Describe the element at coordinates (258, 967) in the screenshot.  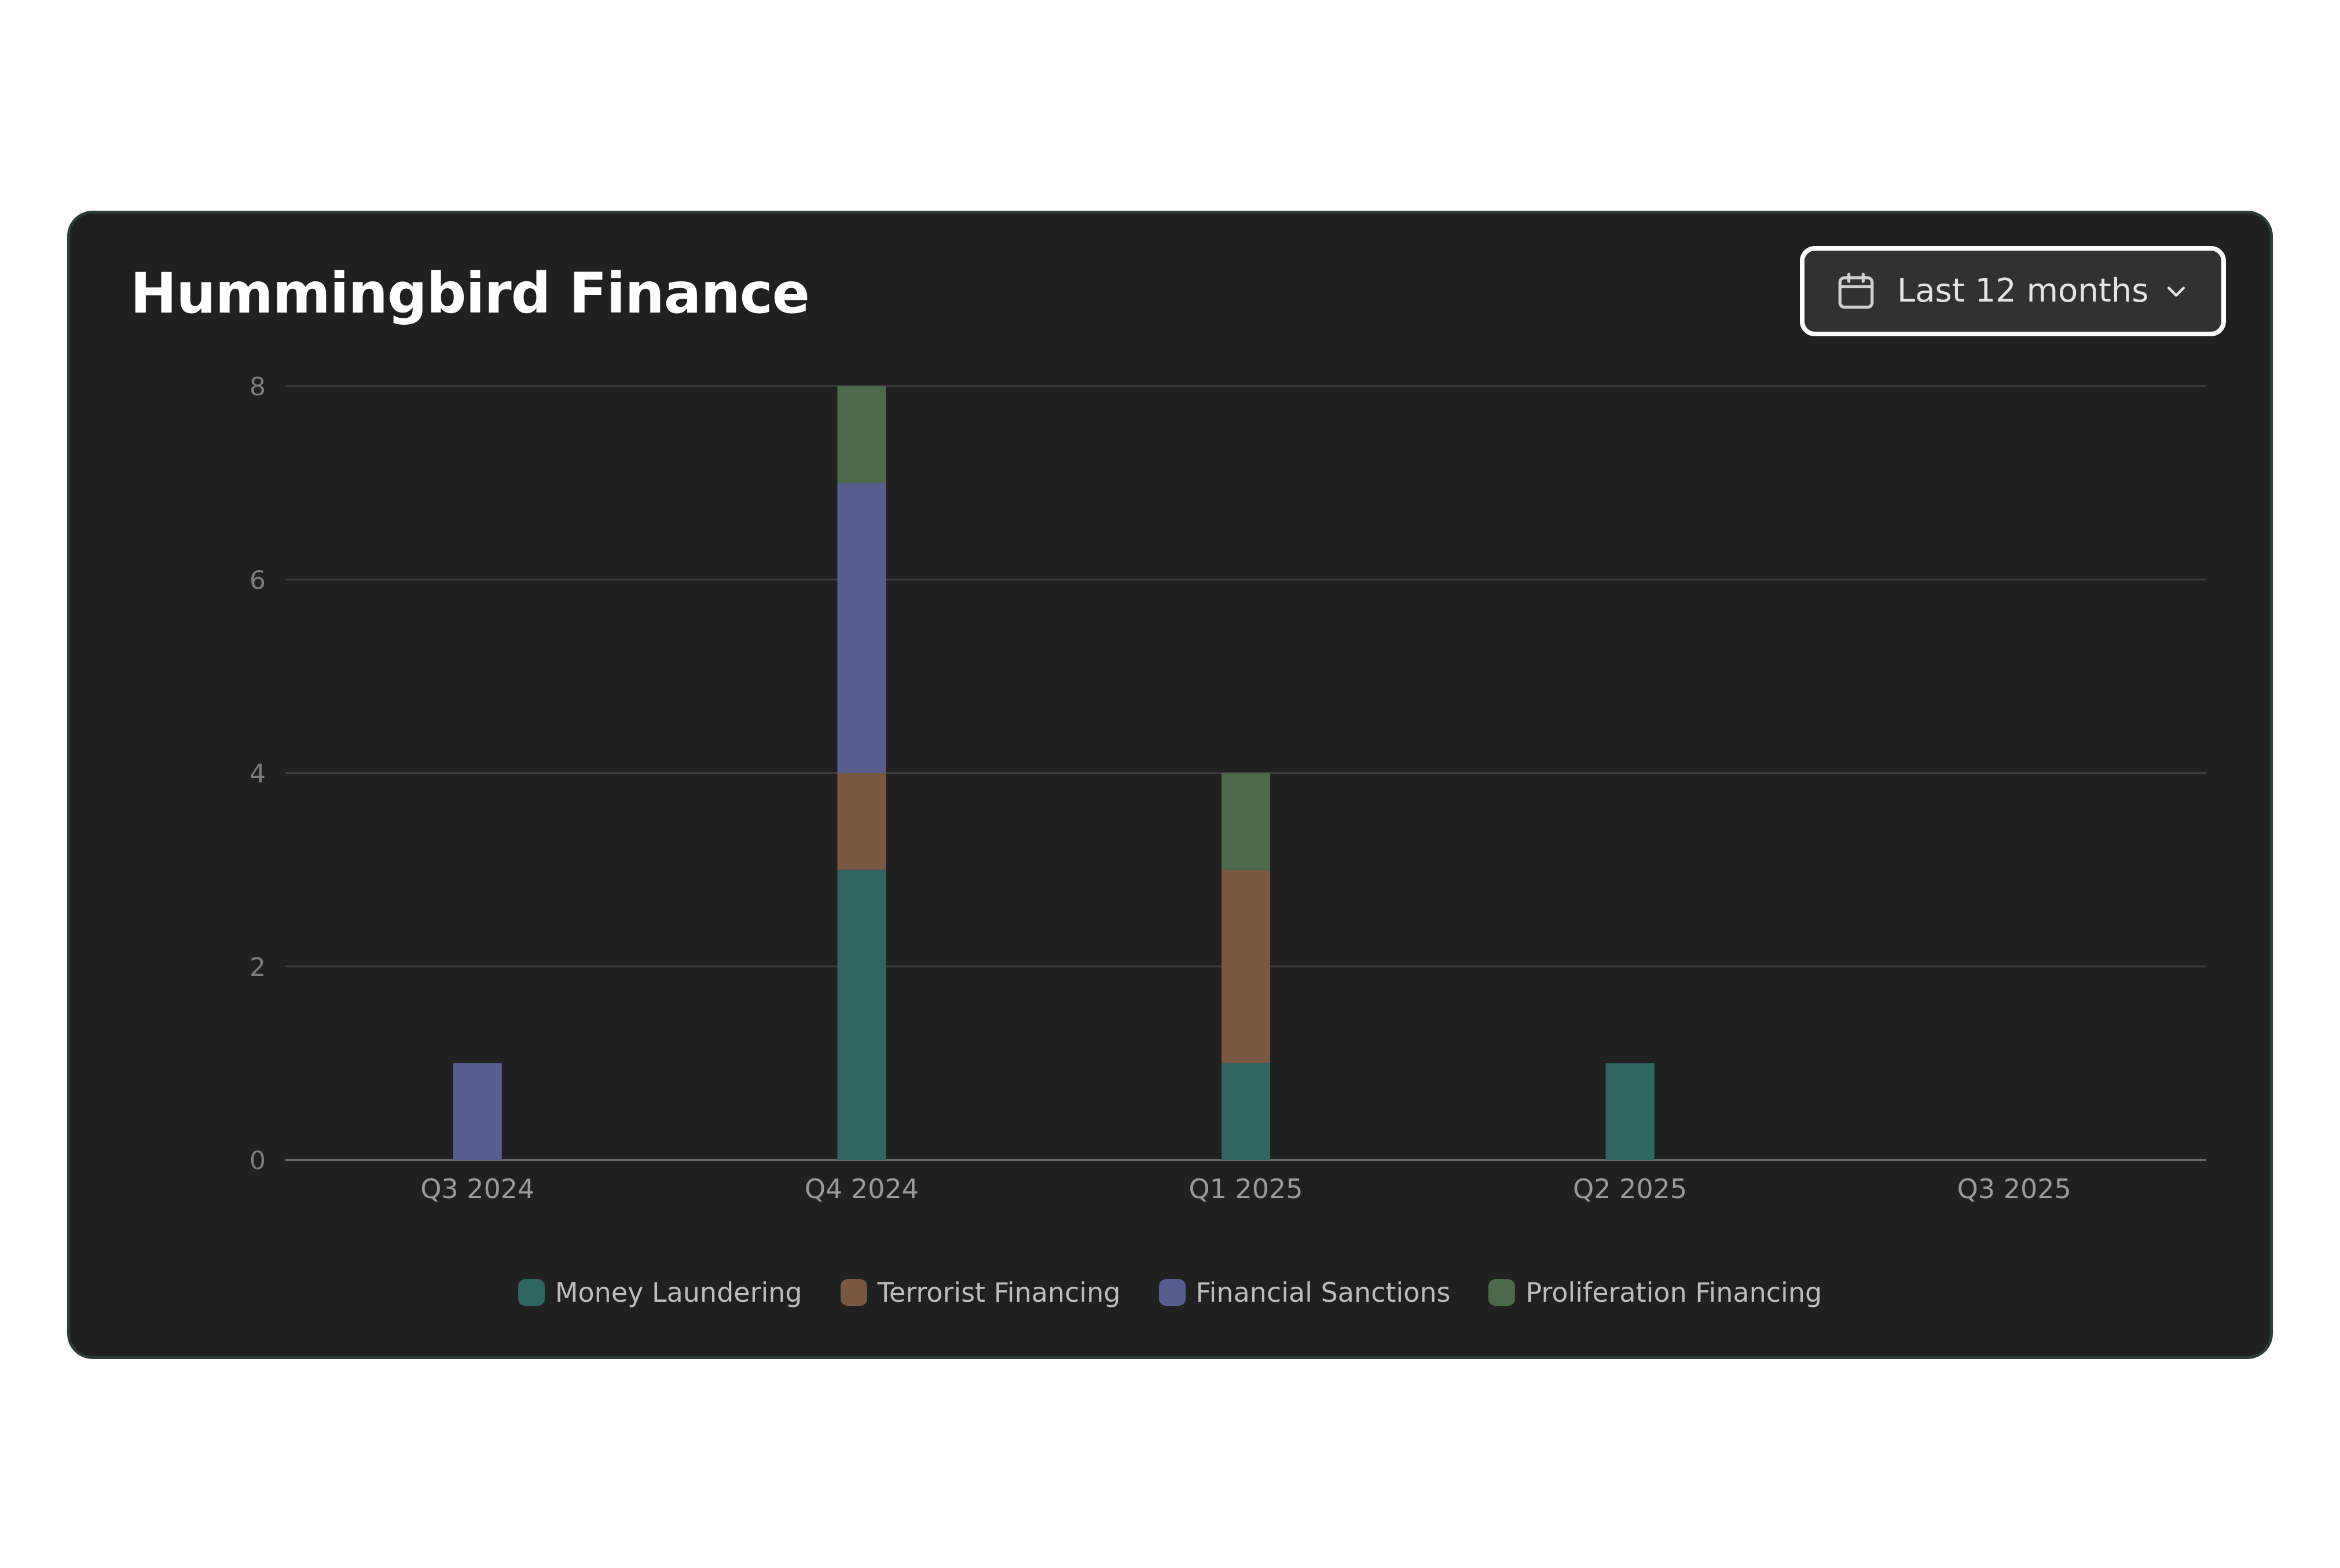
I see `y-tick-label: 2` at that location.